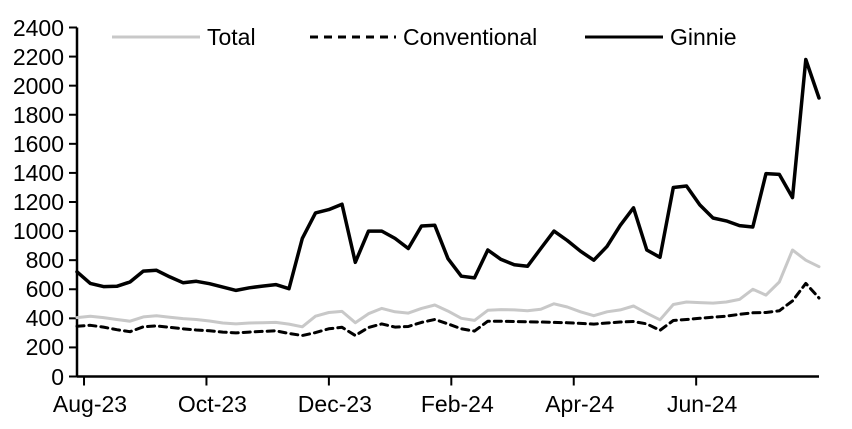  I want to click on legend-item-total: Total, so click(184, 37).